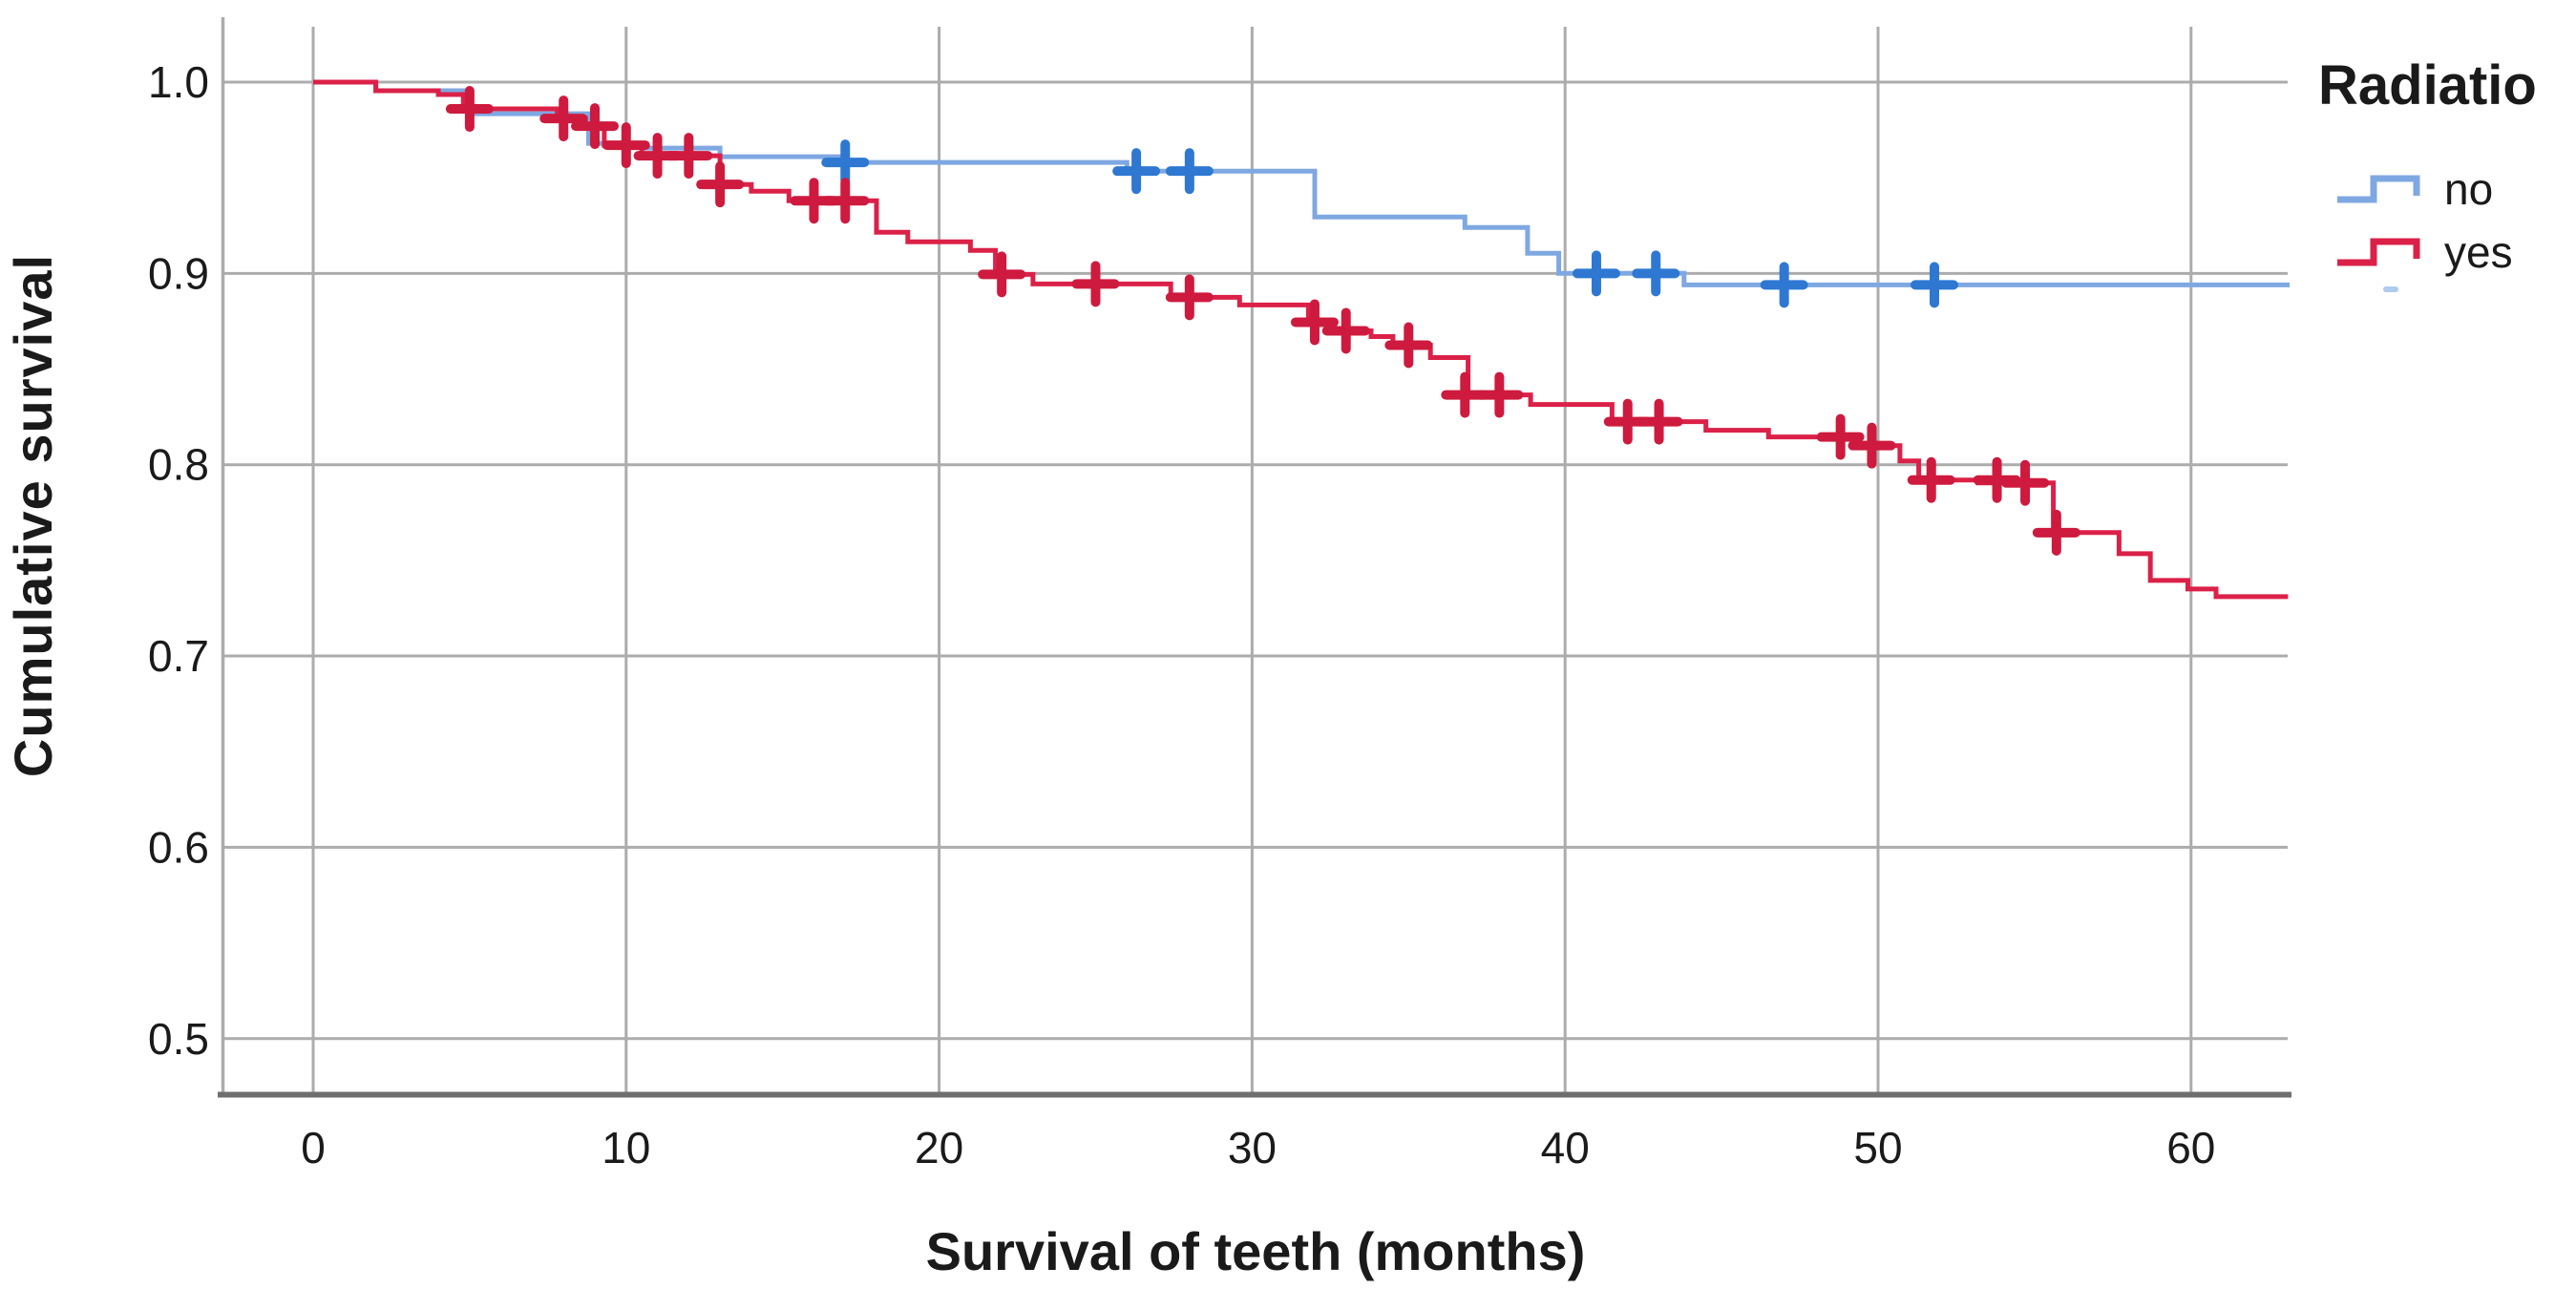 This screenshot has width=2576, height=1310. I want to click on y-tick-label: 0.6, so click(178, 847).